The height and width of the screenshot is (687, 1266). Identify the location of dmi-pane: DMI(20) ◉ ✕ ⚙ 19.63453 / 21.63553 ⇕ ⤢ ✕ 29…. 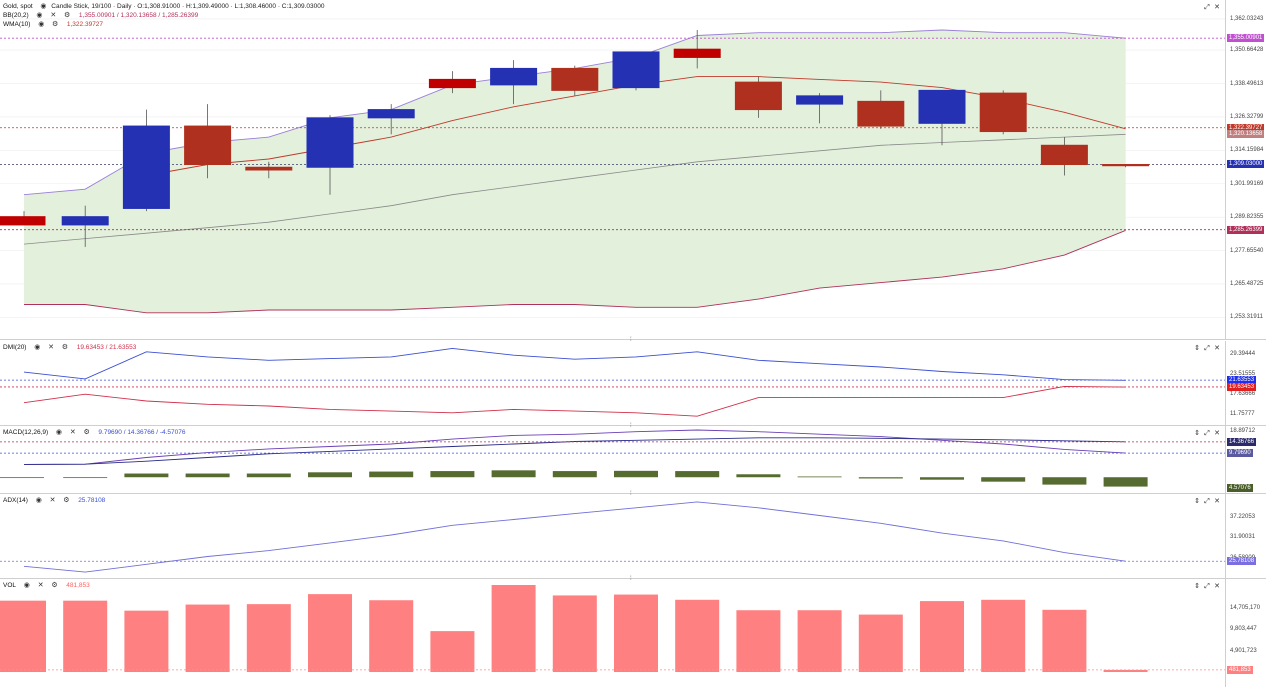
(633, 383).